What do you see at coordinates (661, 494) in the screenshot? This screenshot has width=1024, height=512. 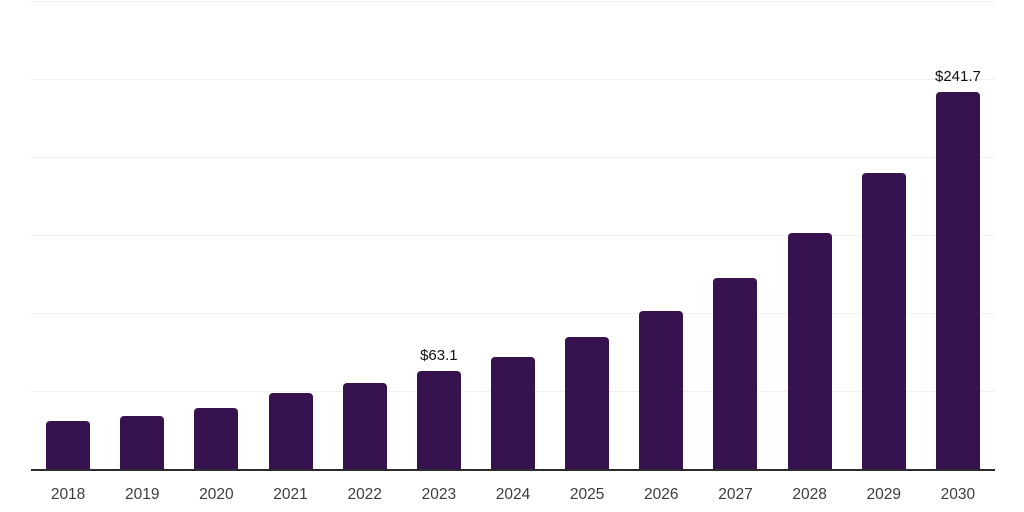 I see `x-axis-label-2026: 2026` at bounding box center [661, 494].